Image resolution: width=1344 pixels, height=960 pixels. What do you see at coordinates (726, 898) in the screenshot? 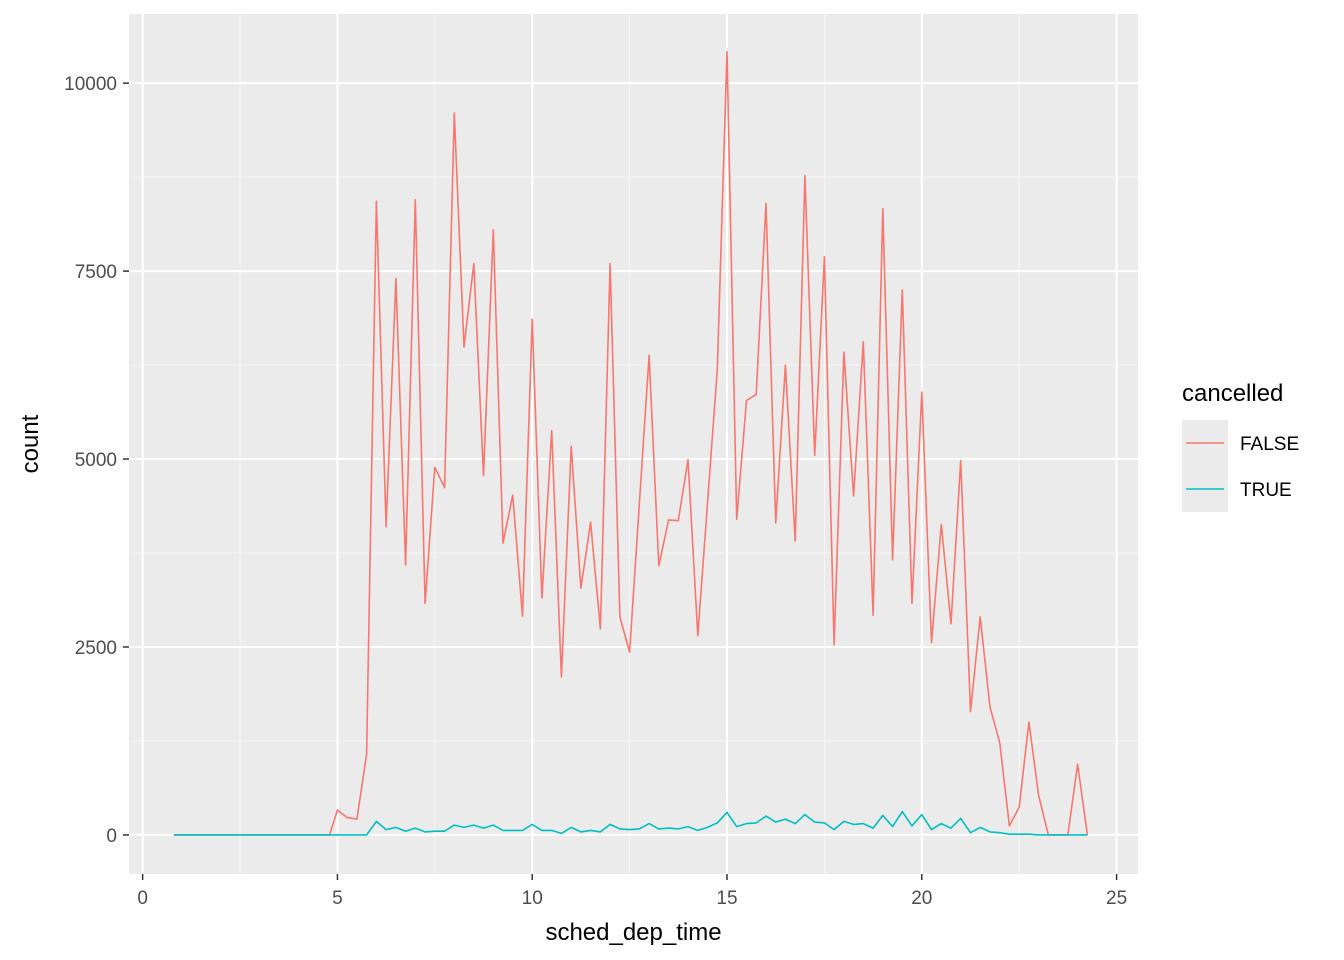
I see `x-tick-label: 15` at bounding box center [726, 898].